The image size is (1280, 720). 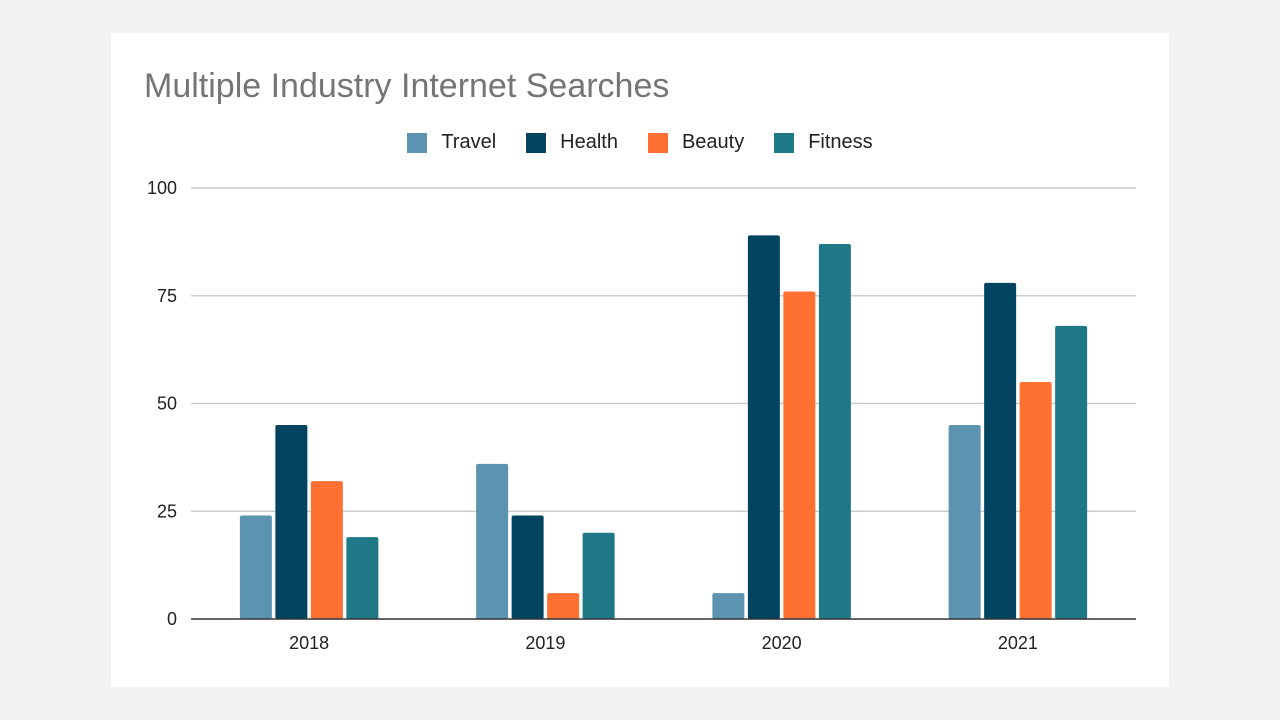 What do you see at coordinates (964, 522) in the screenshot?
I see `bar-travel-2021` at bounding box center [964, 522].